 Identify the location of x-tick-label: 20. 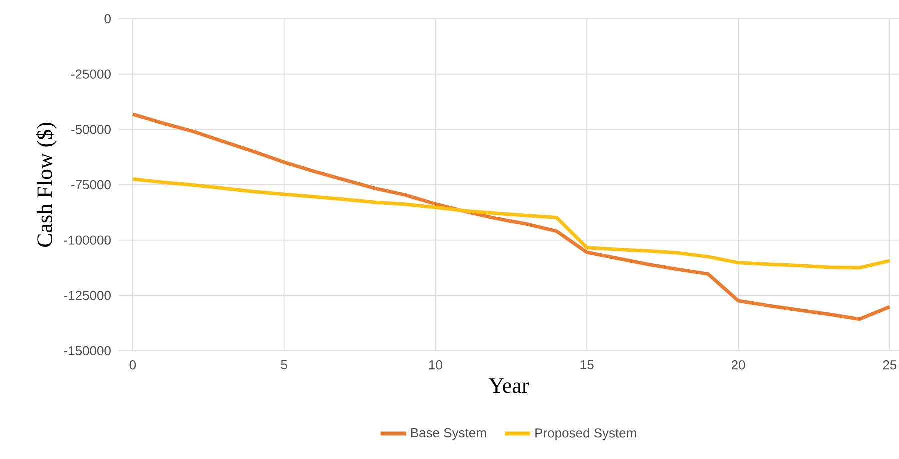
(739, 365).